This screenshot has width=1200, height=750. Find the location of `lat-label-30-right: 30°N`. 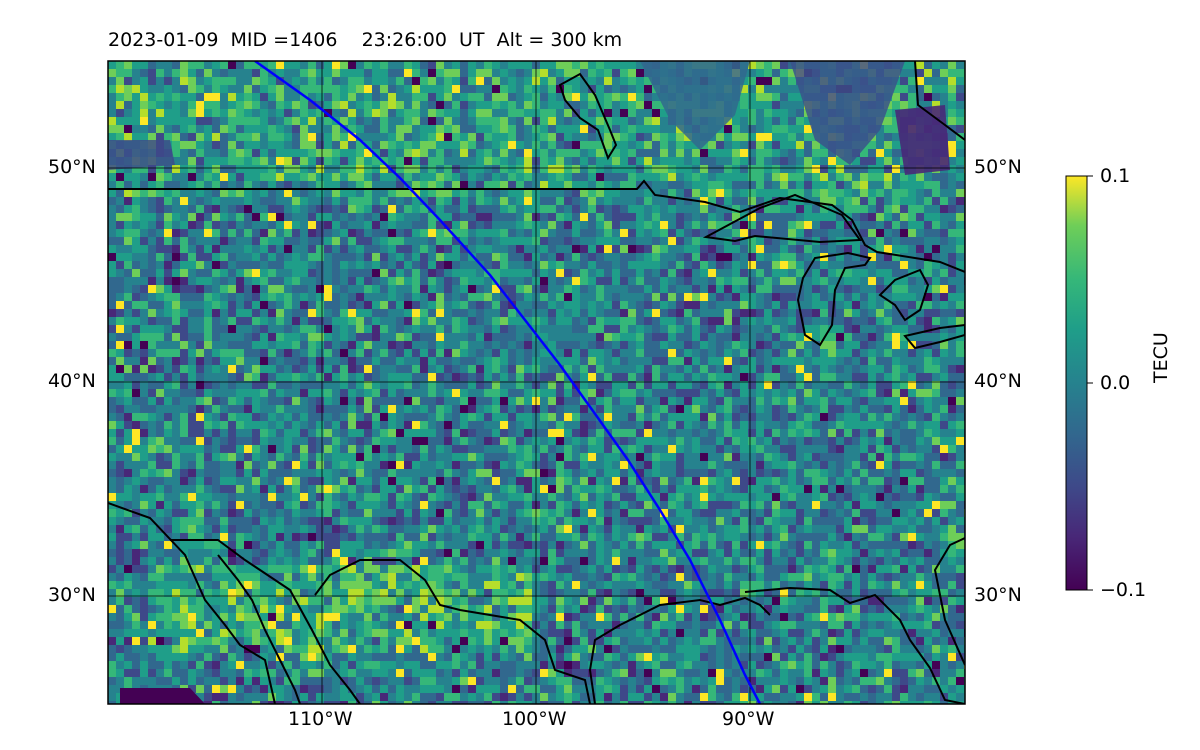

lat-label-30-right: 30°N is located at coordinates (998, 595).